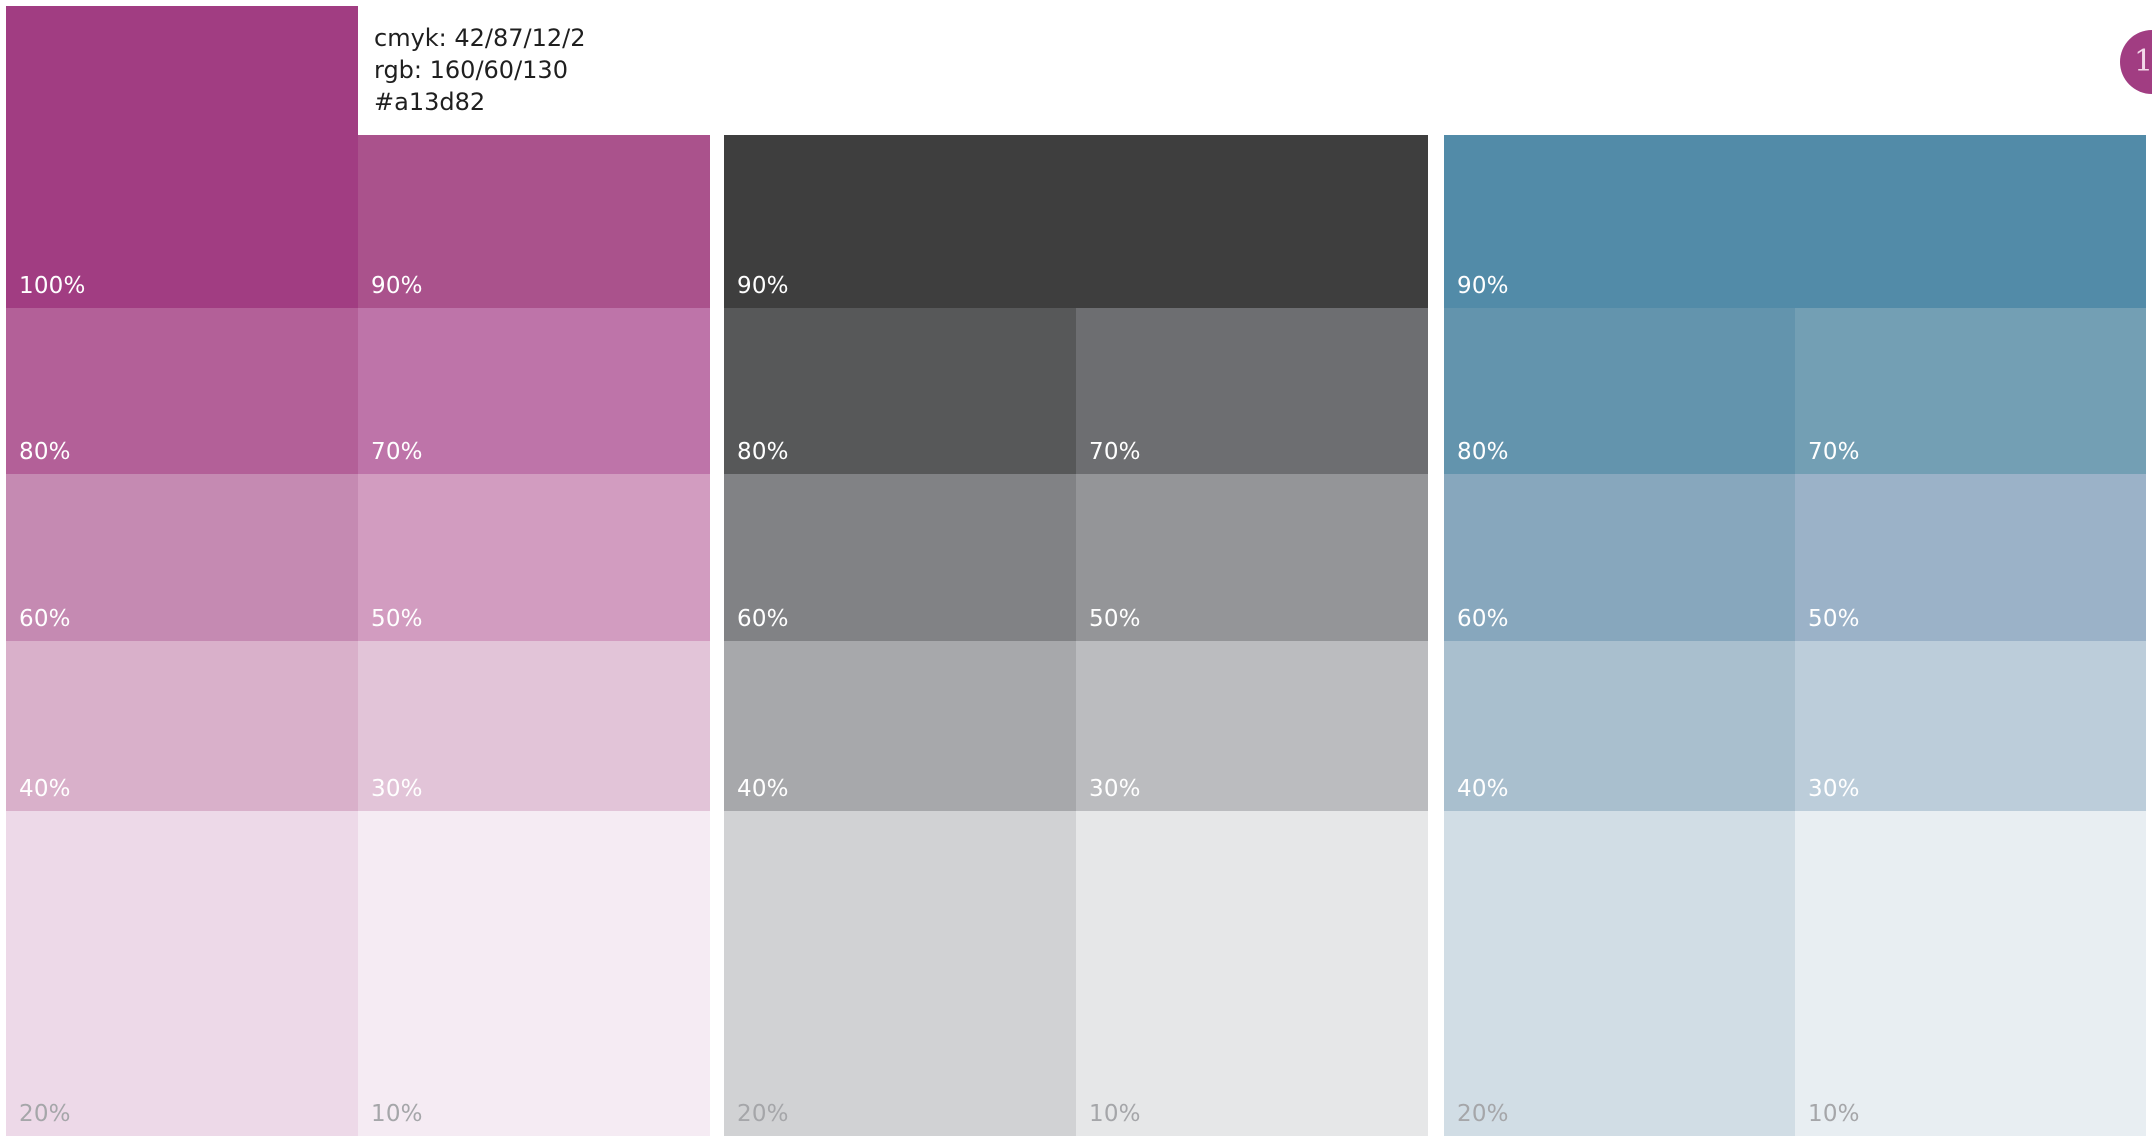  Describe the element at coordinates (1619, 557) in the screenshot. I see `blue-swatch-60: 60%` at that location.